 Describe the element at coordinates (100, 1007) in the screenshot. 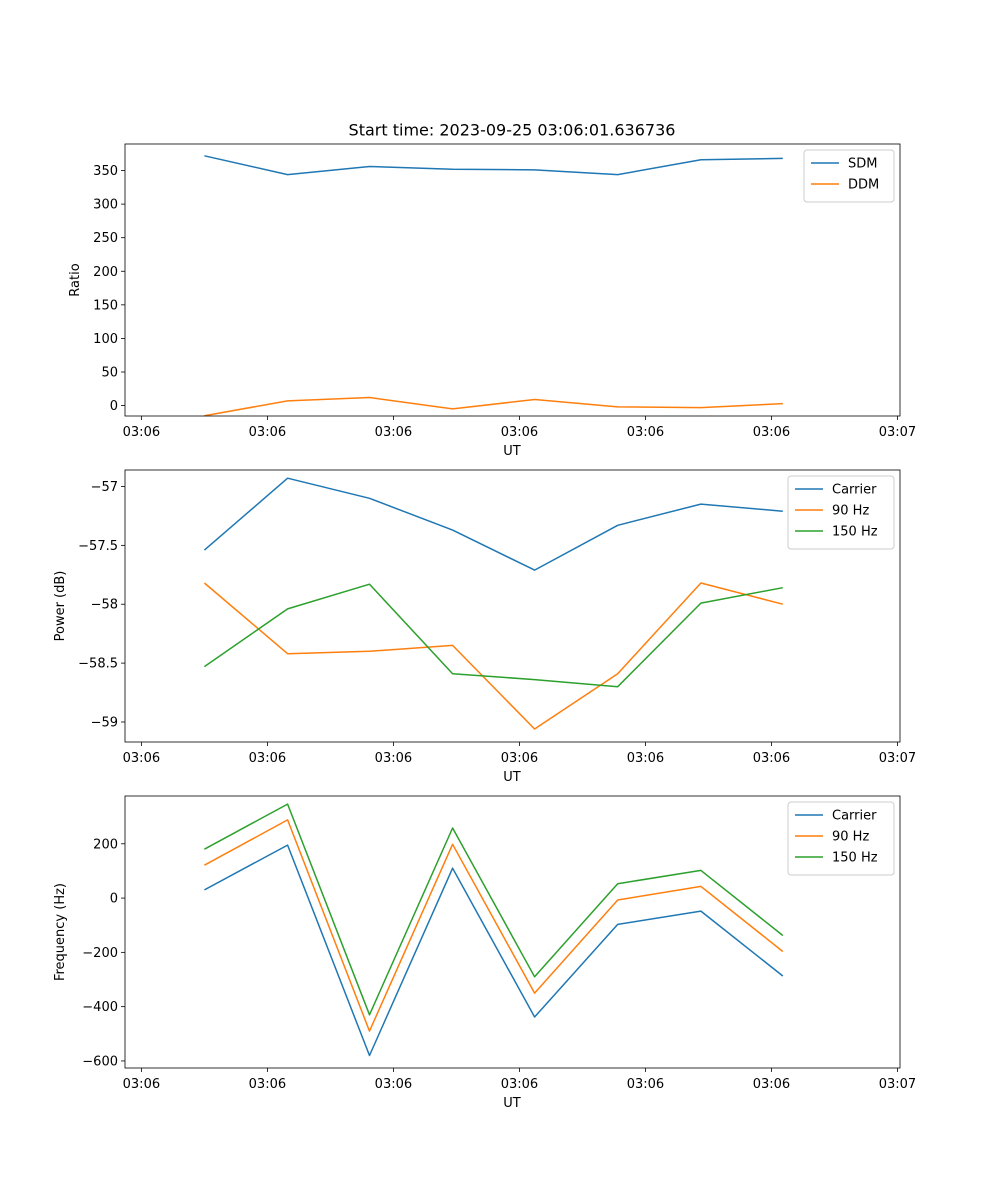

I see `y-tick-label: −400` at that location.